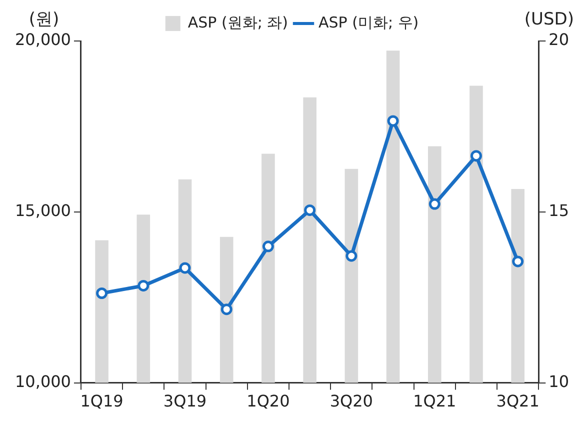 Image resolution: width=584 pixels, height=423 pixels. I want to click on x-tick-label: 1Q20, so click(268, 401).